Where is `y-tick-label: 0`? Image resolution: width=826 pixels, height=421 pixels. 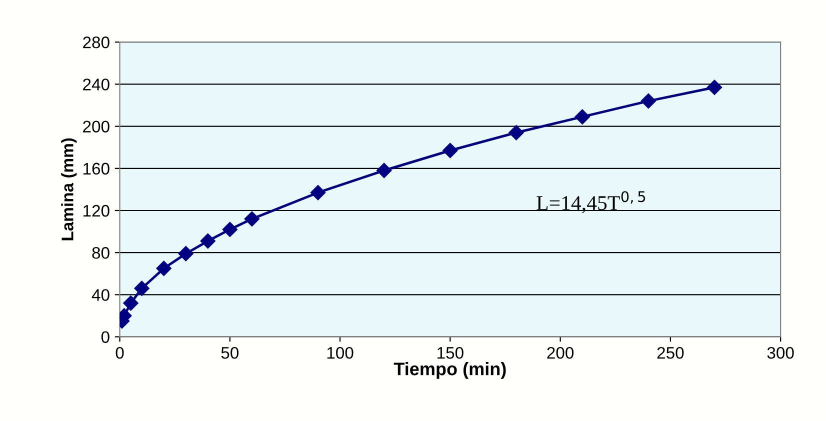
y-tick-label: 0 is located at coordinates (105, 337).